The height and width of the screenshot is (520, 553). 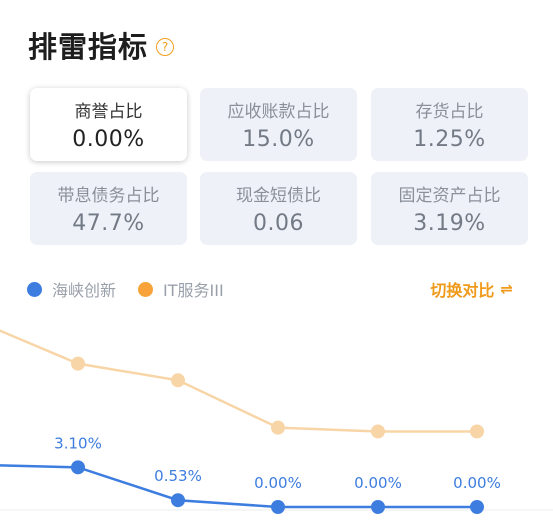 What do you see at coordinates (506, 289) in the screenshot?
I see `swap-icon: ⇌` at bounding box center [506, 289].